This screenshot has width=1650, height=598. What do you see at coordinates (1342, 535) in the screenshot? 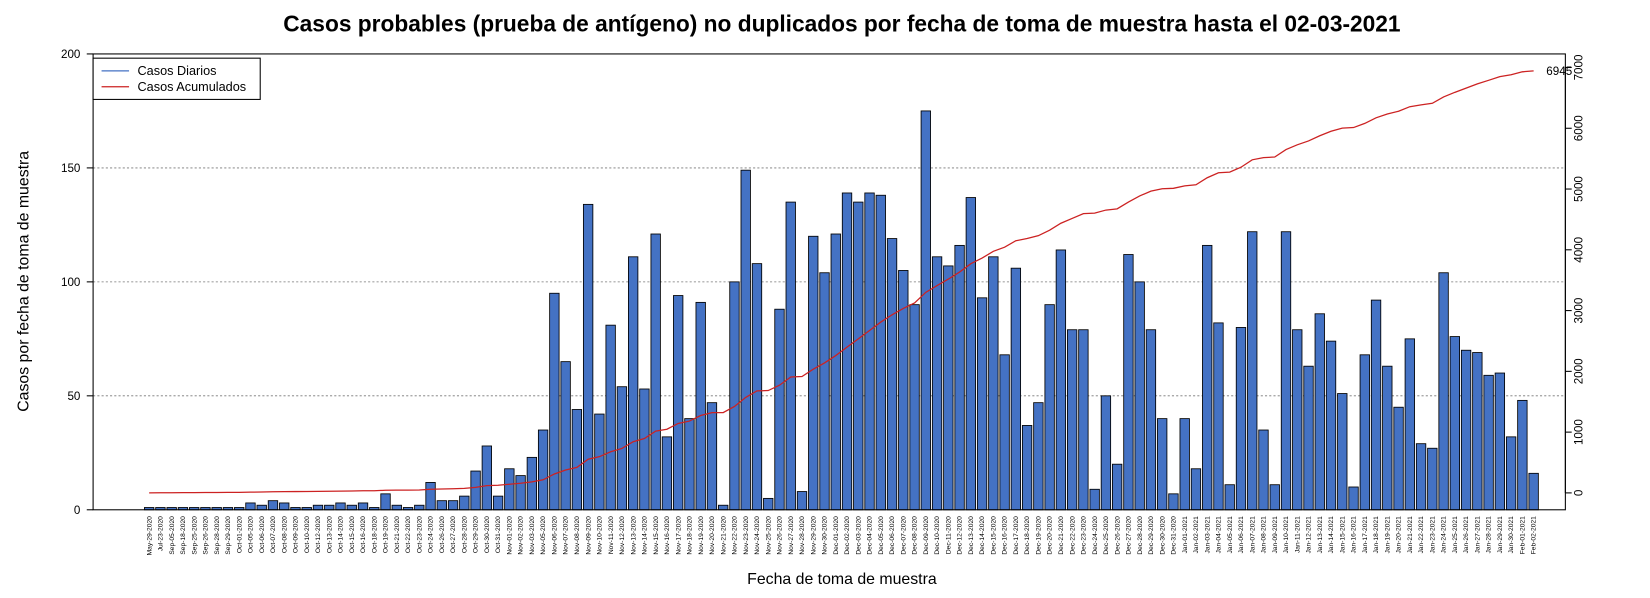
I see `x-tick-label: Jan-15-2021` at bounding box center [1342, 535].